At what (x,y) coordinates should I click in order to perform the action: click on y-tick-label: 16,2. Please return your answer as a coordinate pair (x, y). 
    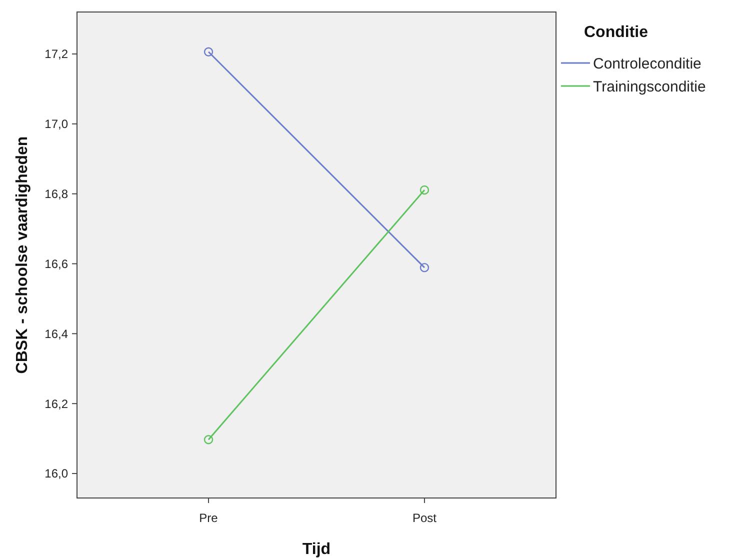
    Looking at the image, I should click on (56, 403).